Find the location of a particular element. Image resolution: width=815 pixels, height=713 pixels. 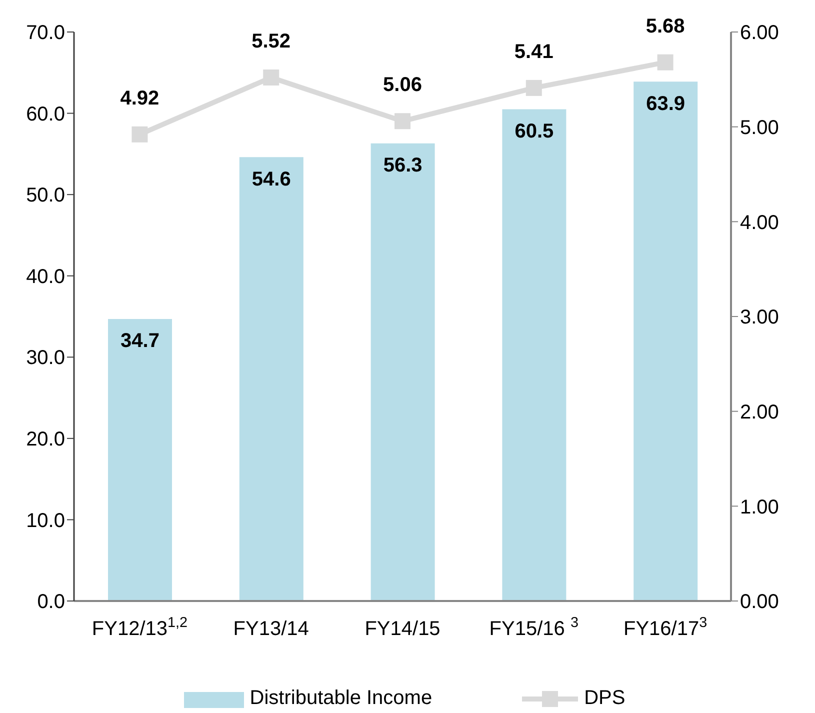

x-tick-label: FY12/13$^{1,2}$ is located at coordinates (140, 627).